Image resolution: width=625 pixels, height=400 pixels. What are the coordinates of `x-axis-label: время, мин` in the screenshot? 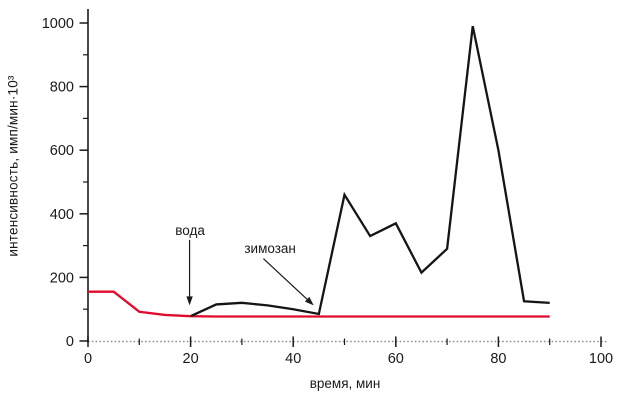 It's located at (345, 383).